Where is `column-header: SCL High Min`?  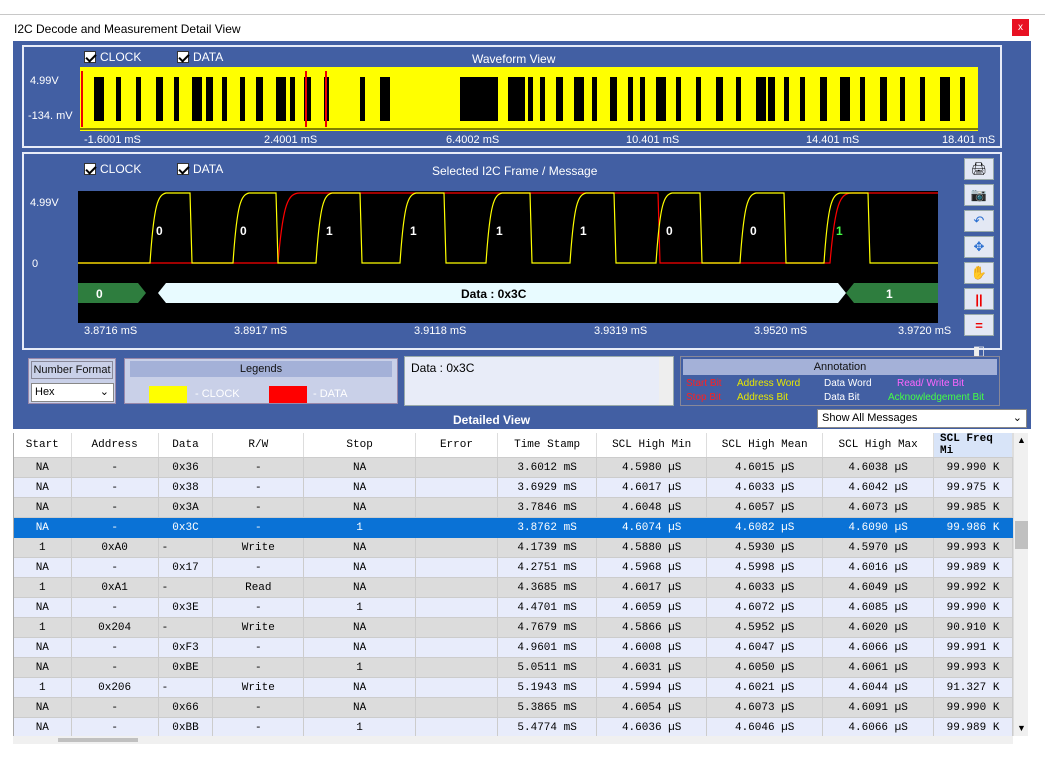 column-header: SCL High Min is located at coordinates (652, 445).